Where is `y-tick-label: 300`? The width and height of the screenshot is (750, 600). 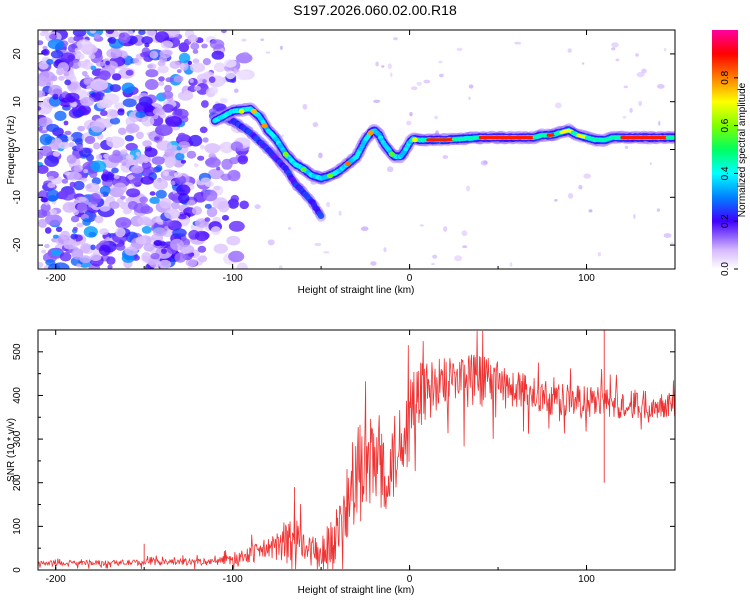 y-tick-label: 300 is located at coordinates (17, 438).